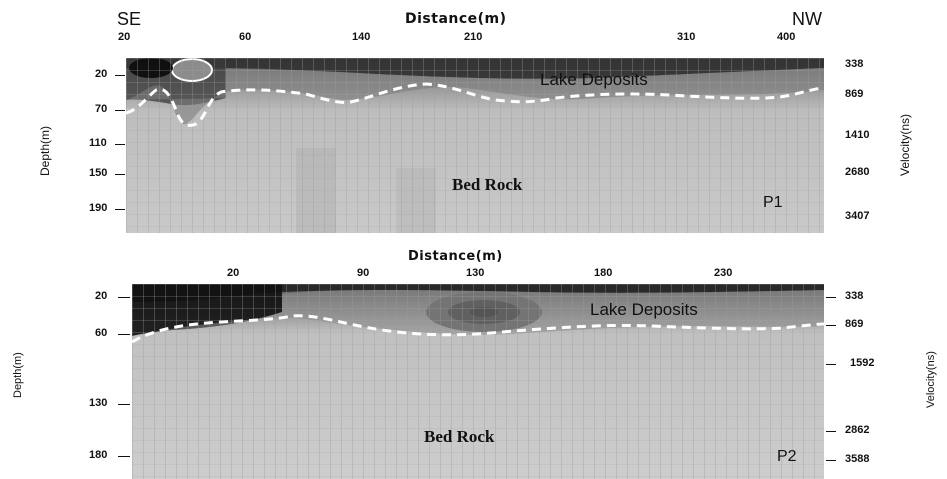 The width and height of the screenshot is (947, 479). I want to click on top-x-tick: 400, so click(786, 37).